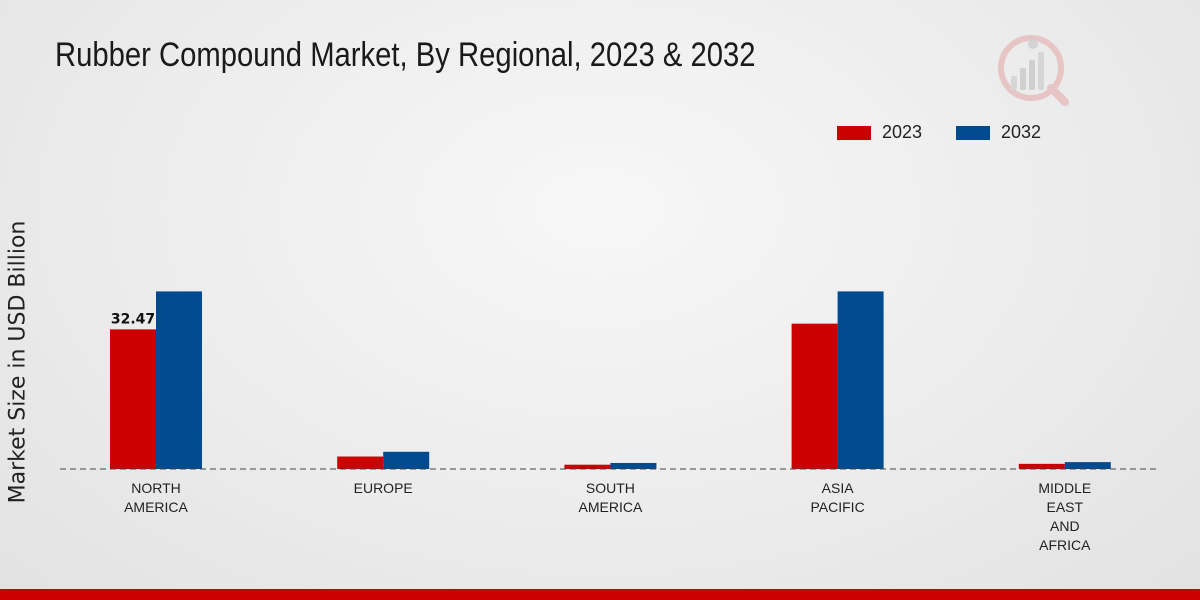 The width and height of the screenshot is (1200, 600). What do you see at coordinates (133, 319) in the screenshot?
I see `data-label: 32.47` at bounding box center [133, 319].